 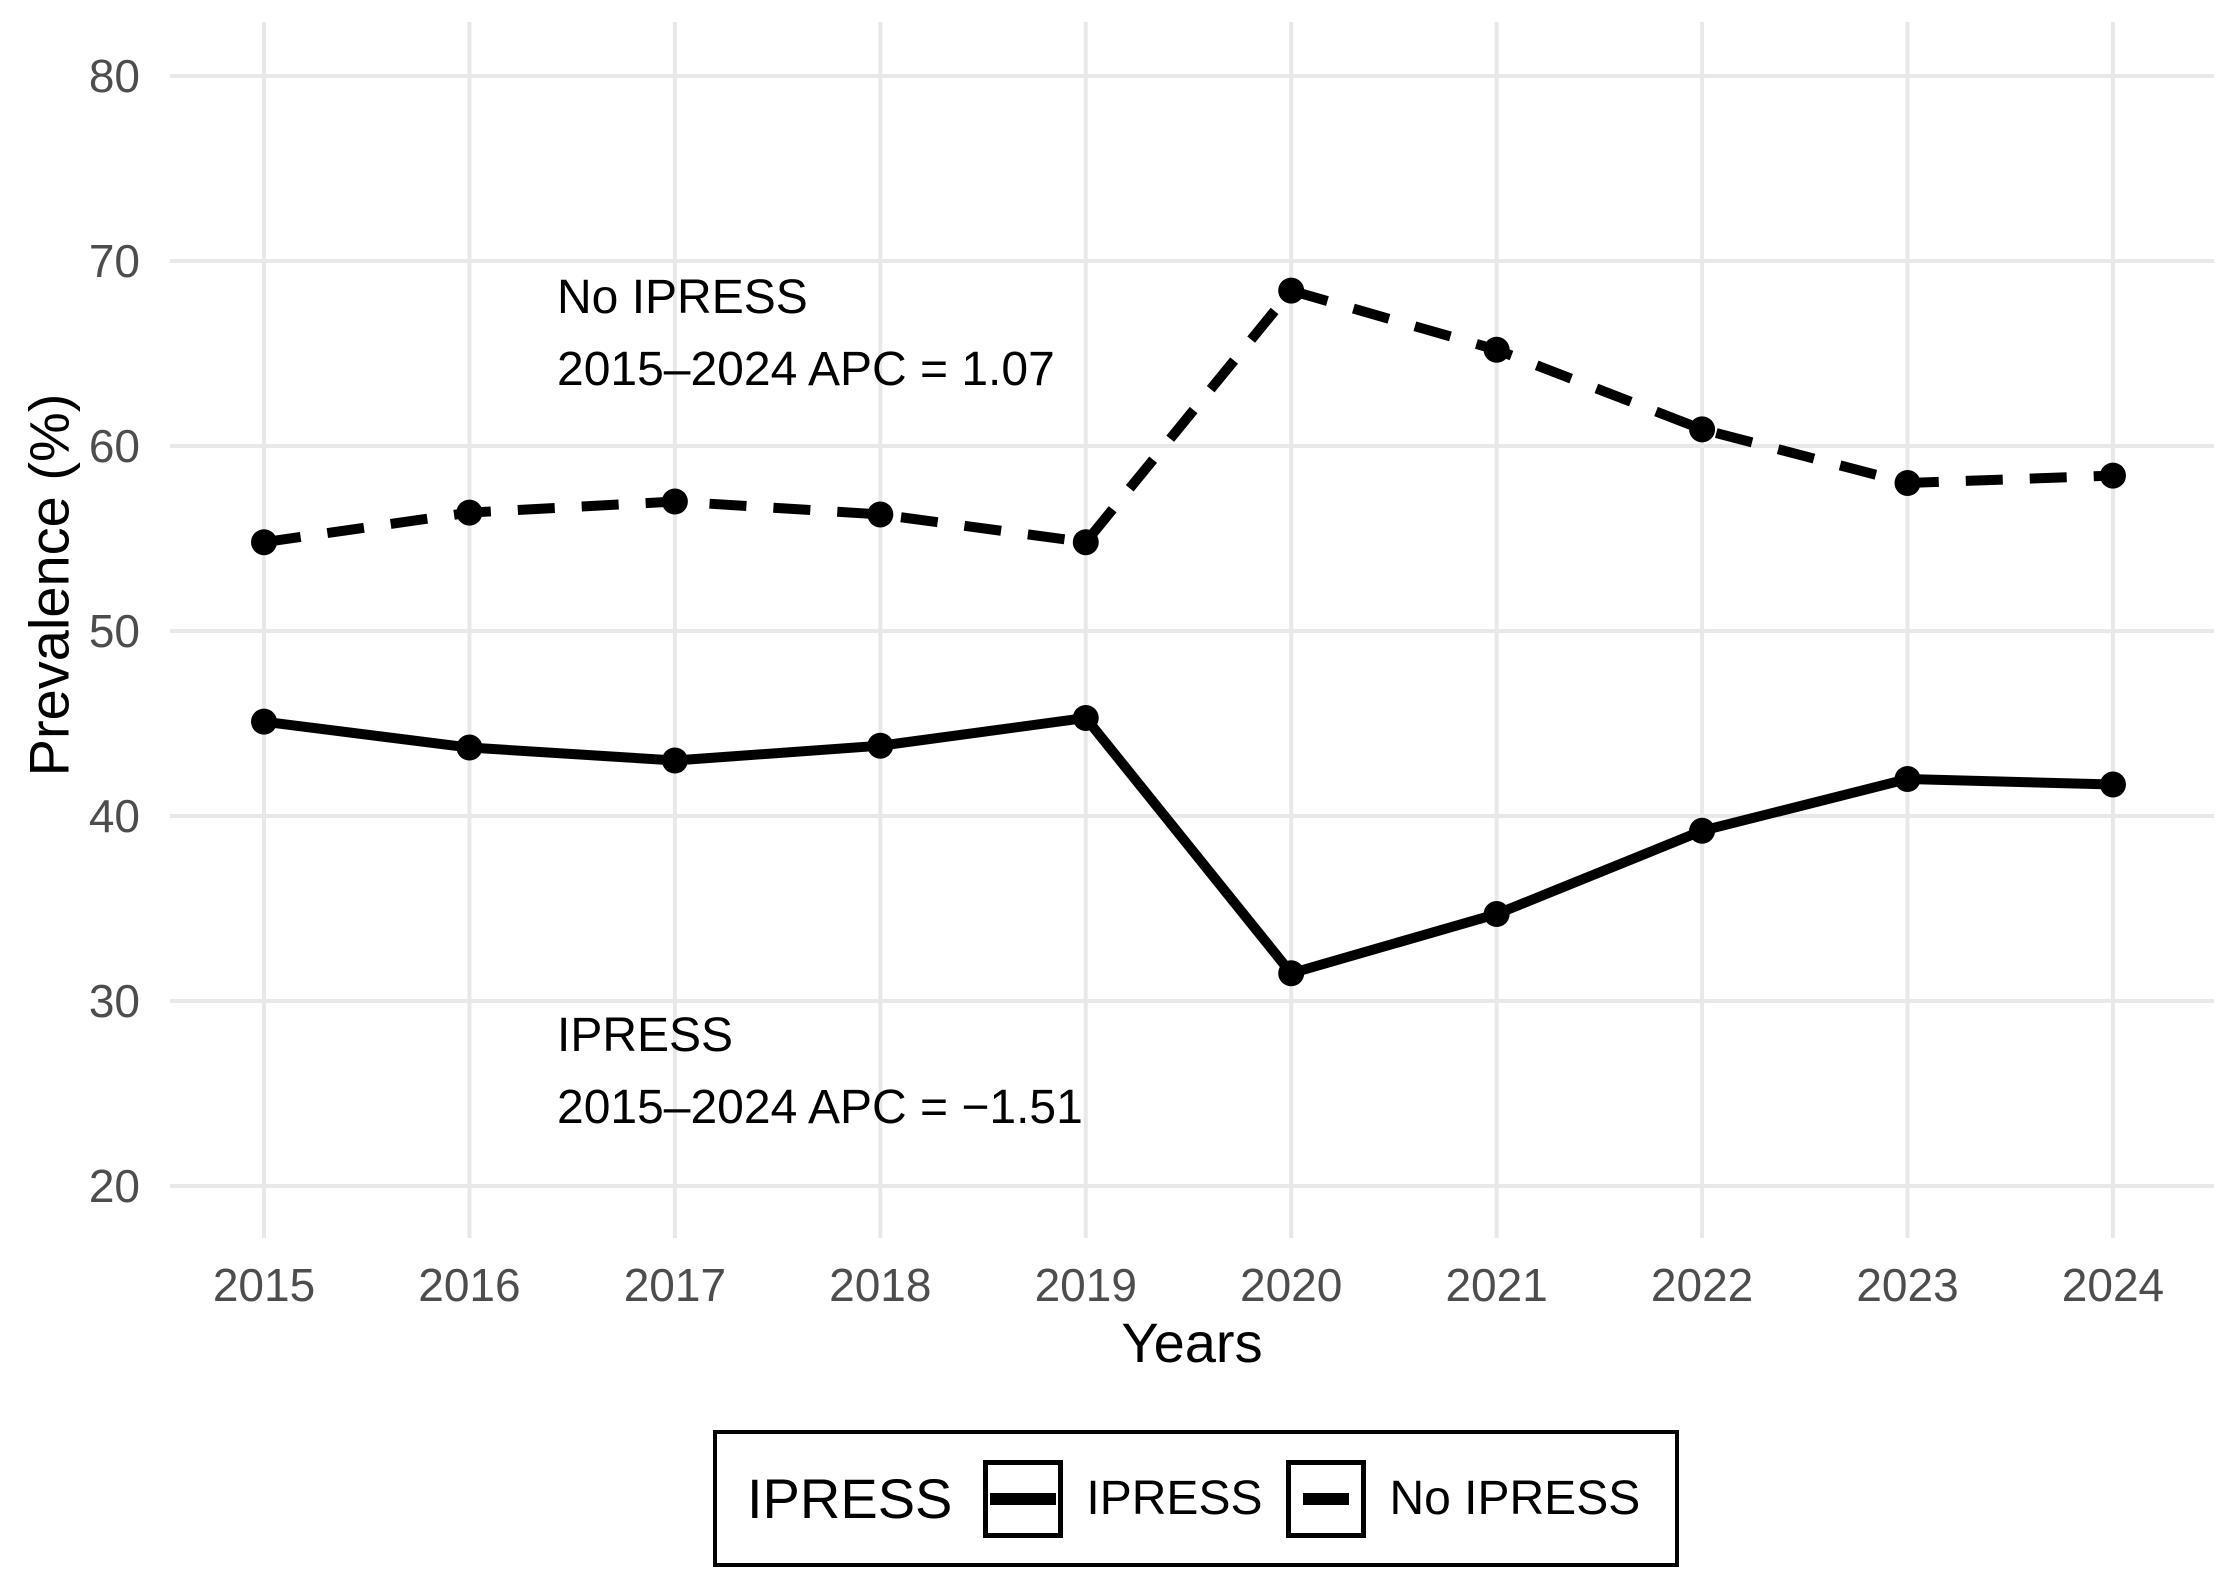 I want to click on x-axis-title: Years, so click(x=1192, y=1342).